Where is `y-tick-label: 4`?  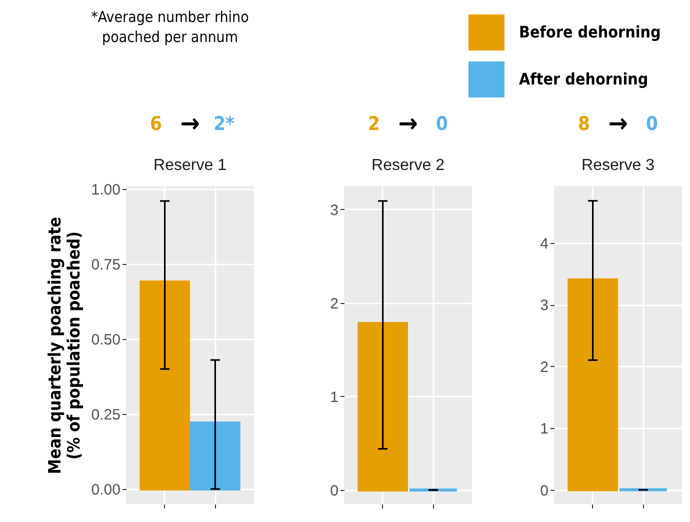 y-tick-label: 4 is located at coordinates (544, 243).